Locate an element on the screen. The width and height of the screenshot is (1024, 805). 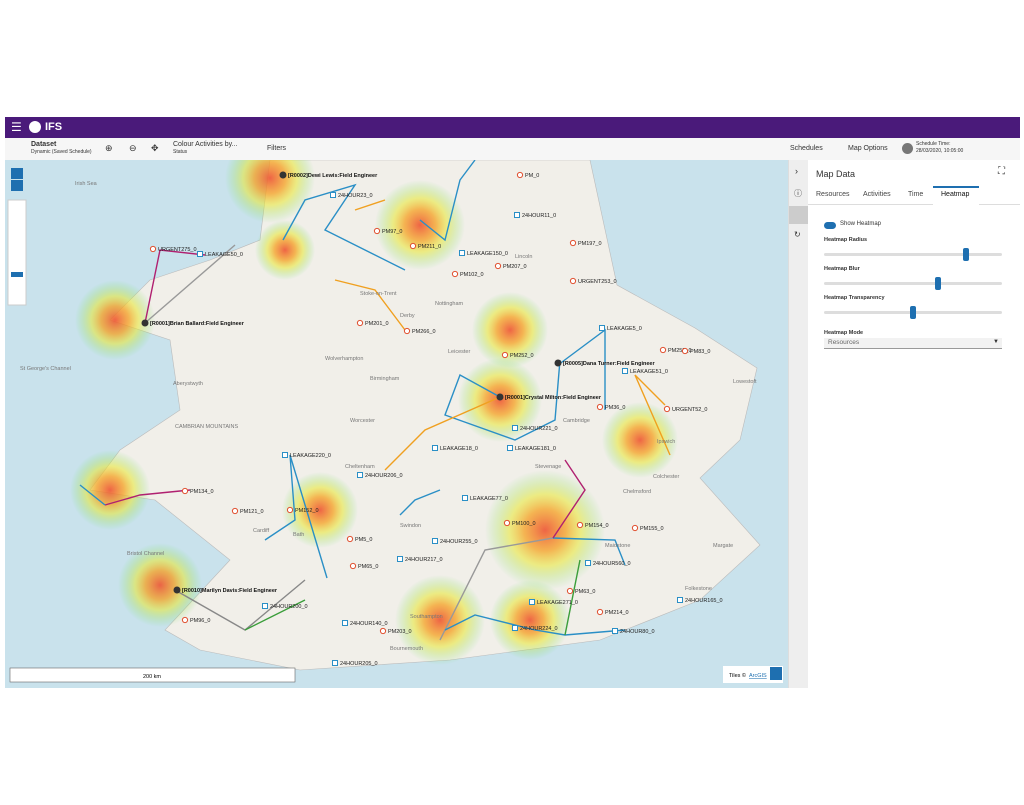
activity-label: LEAKAGE220_0 is located at coordinates (310, 456).